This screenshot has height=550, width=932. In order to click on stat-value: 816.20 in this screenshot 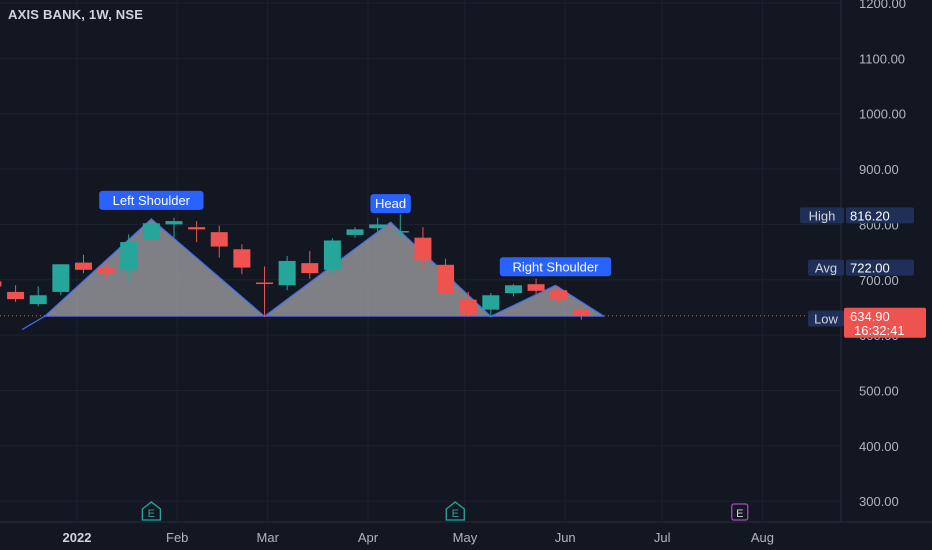, I will do `click(870, 215)`.